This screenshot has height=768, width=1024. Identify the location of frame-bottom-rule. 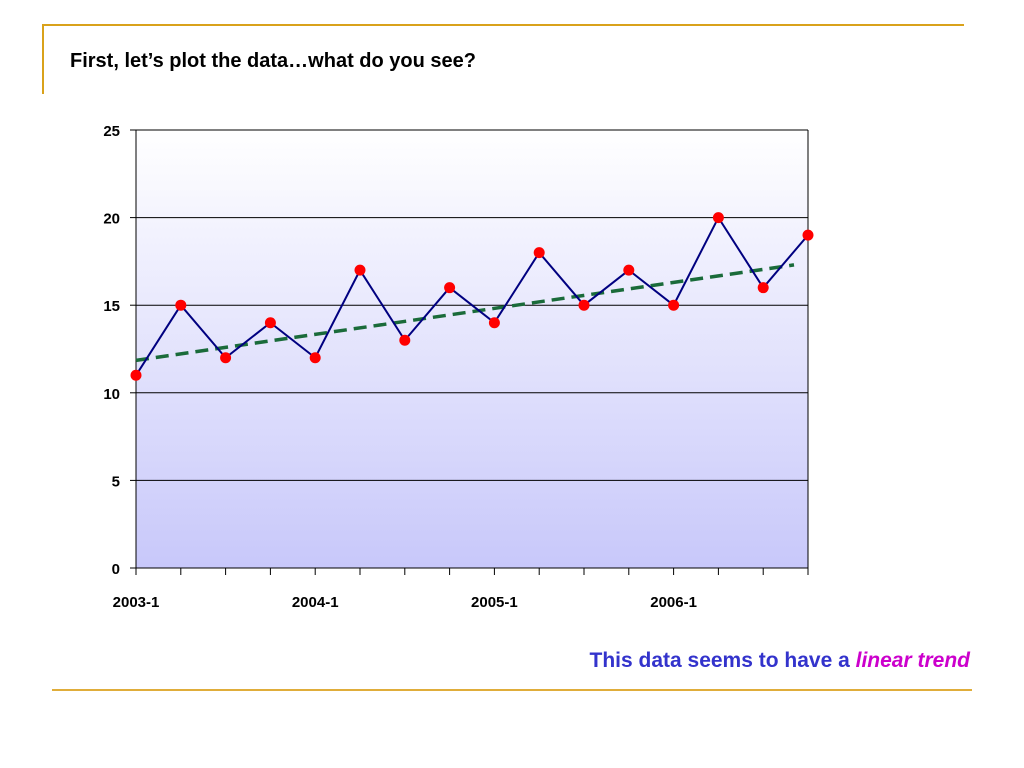
(512, 690).